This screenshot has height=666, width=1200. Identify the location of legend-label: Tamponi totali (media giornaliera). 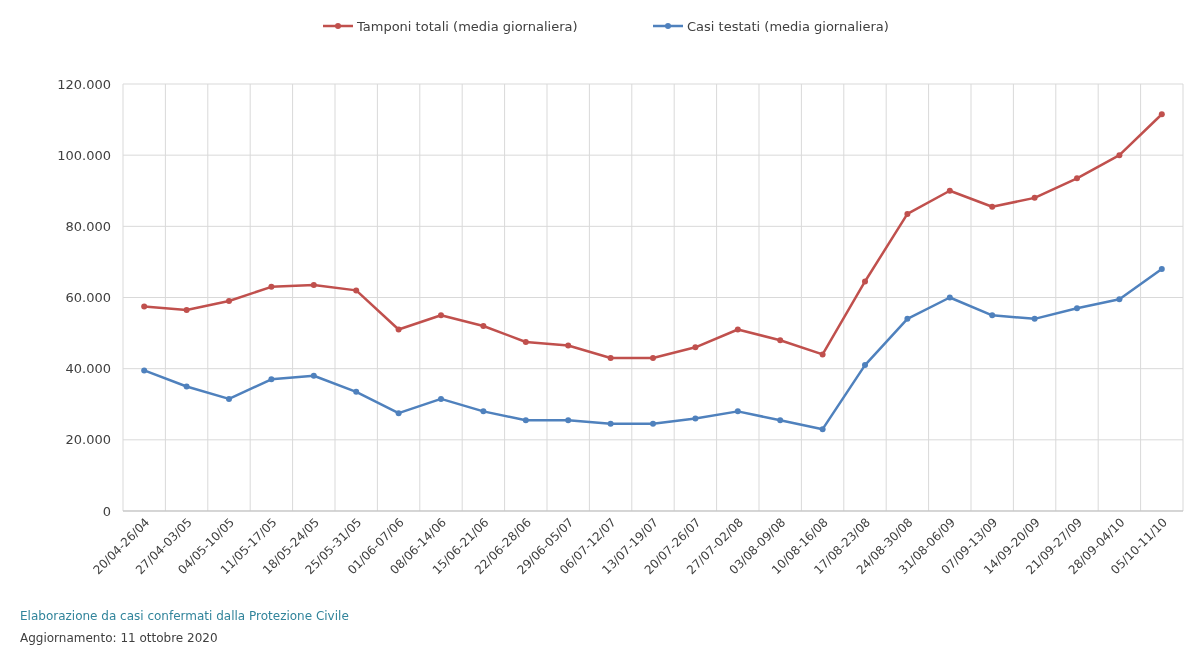
(467, 26).